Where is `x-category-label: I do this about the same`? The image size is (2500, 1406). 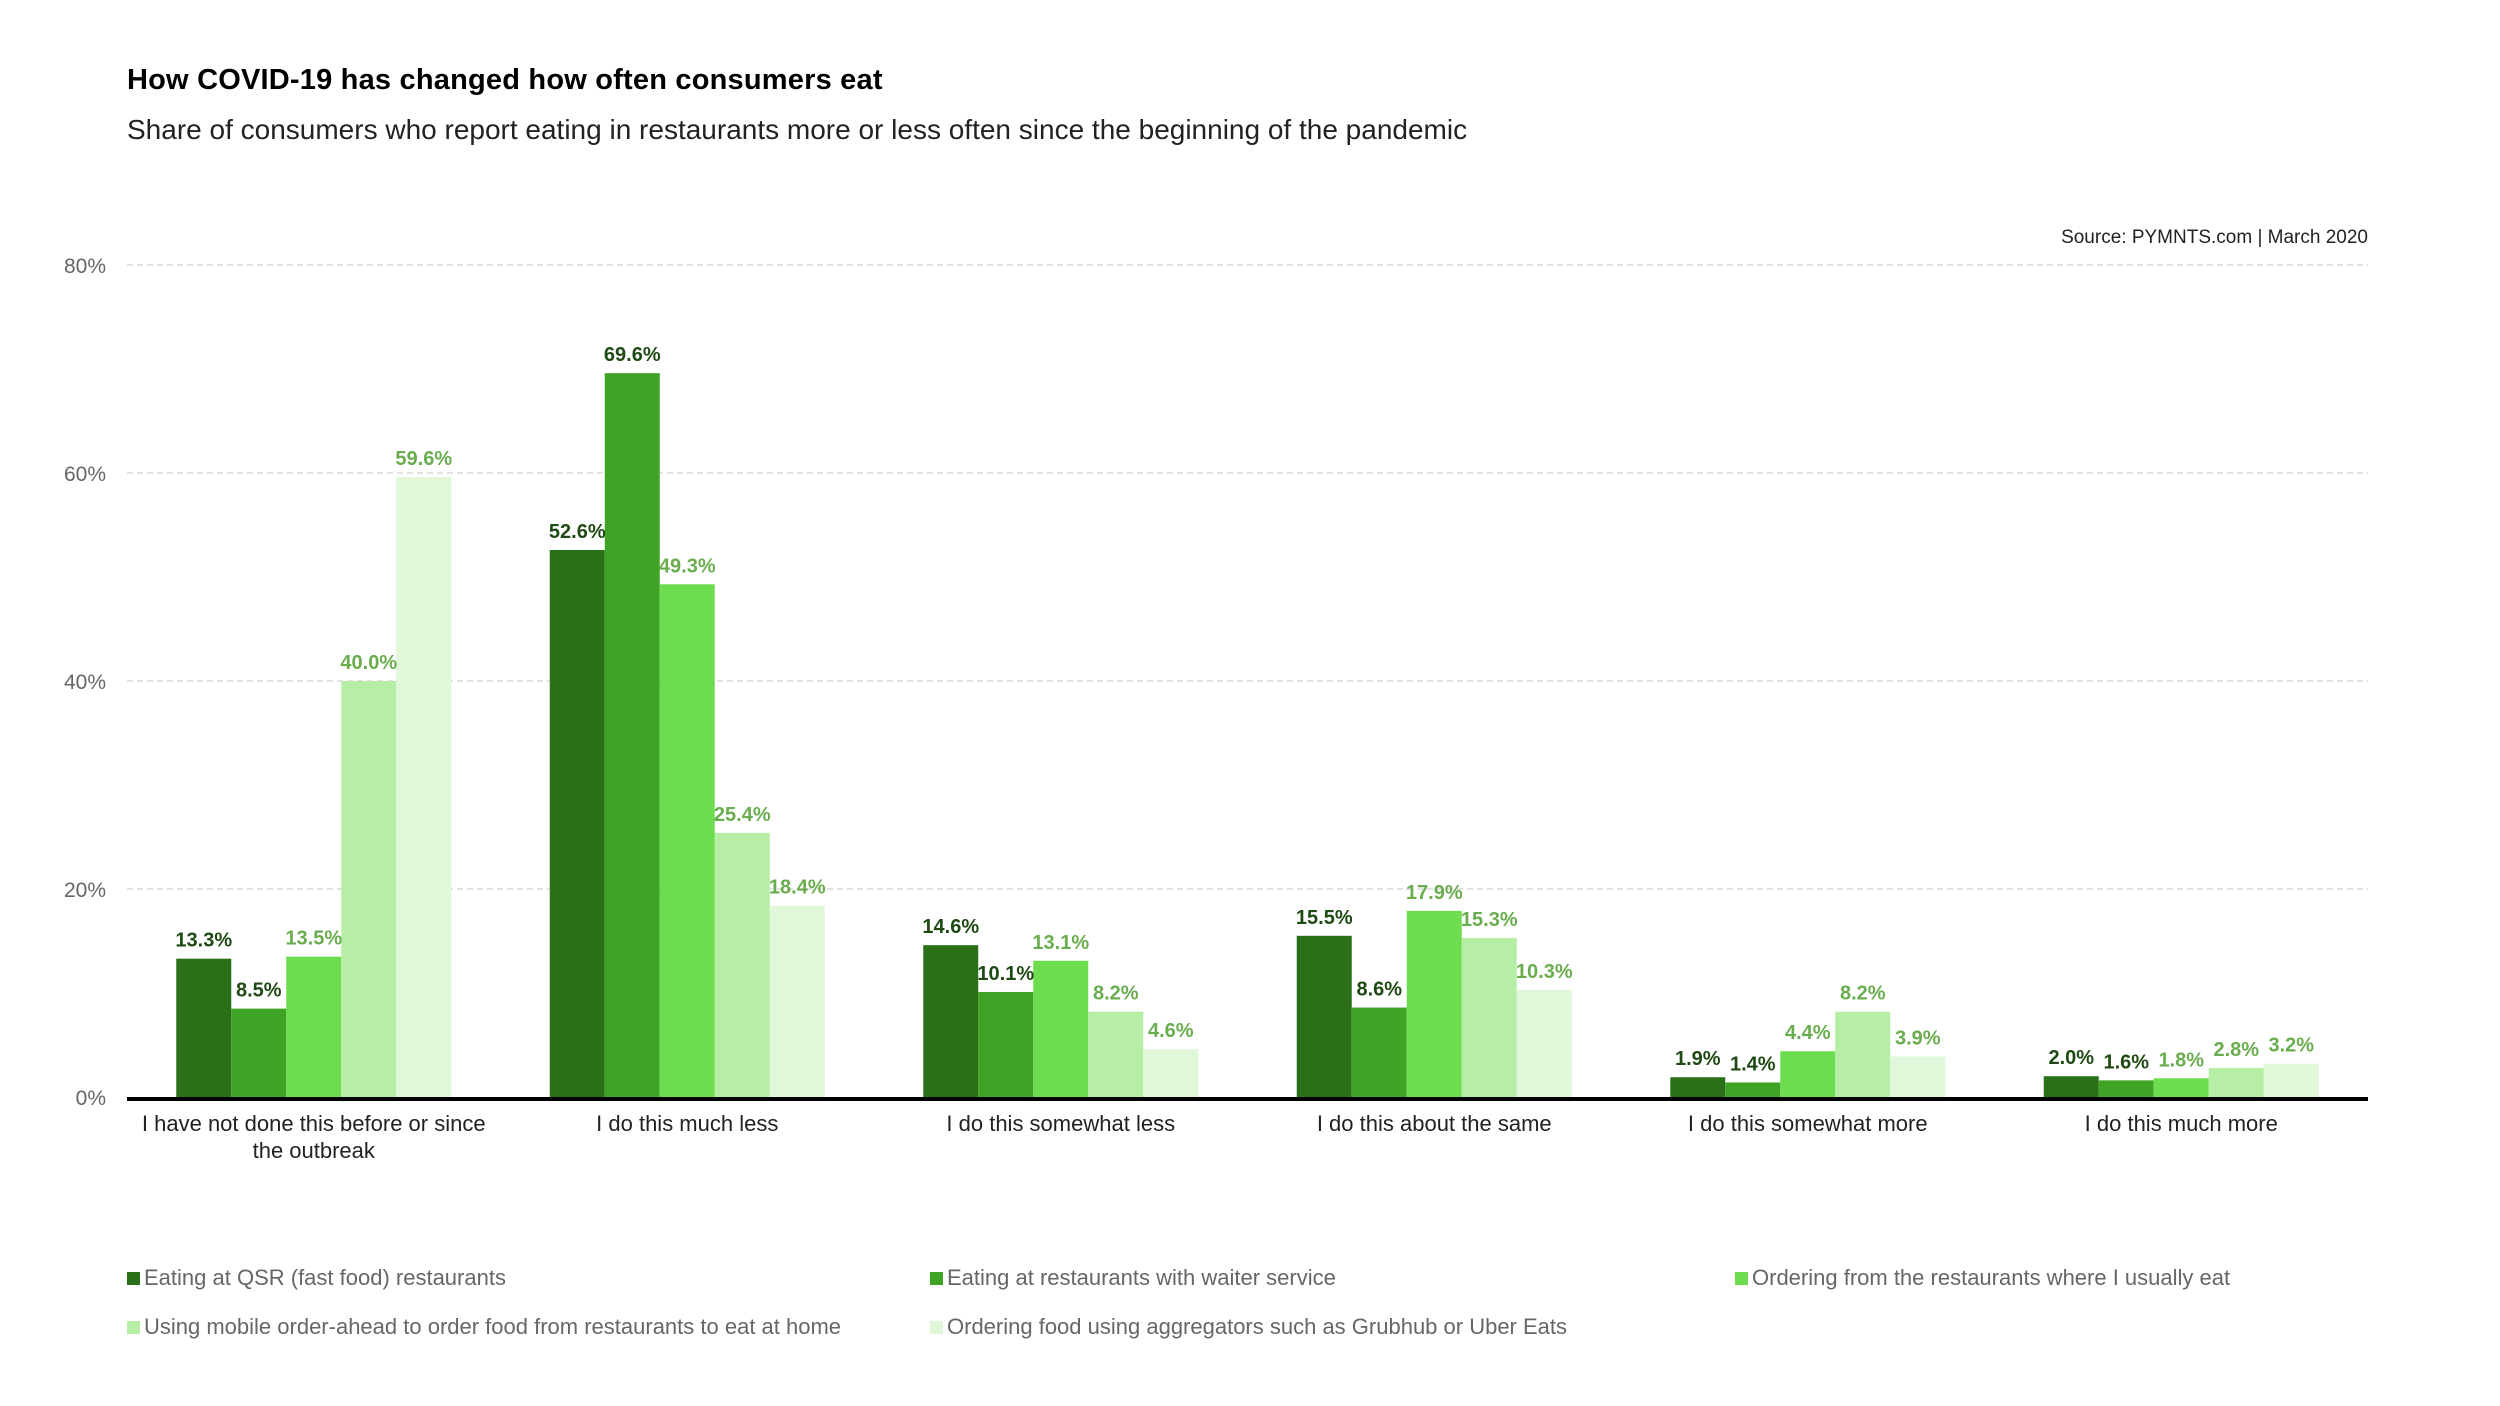 x-category-label: I do this about the same is located at coordinates (1434, 1123).